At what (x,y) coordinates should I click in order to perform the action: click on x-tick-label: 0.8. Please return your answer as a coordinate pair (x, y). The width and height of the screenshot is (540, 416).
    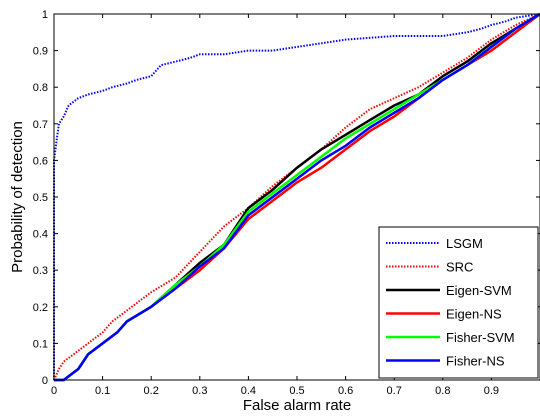
    Looking at the image, I should click on (442, 391).